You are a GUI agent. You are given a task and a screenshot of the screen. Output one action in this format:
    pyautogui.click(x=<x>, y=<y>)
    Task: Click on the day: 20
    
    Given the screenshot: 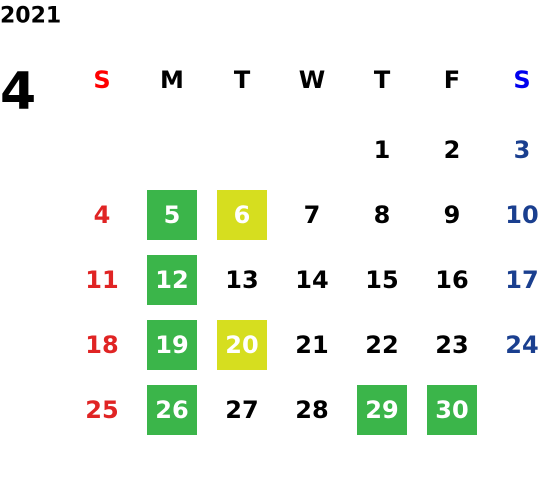 What is the action you would take?
    pyautogui.click(x=241, y=345)
    